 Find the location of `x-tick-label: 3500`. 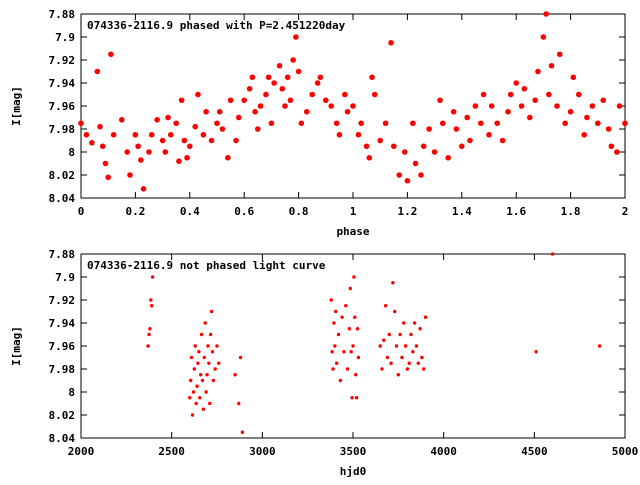

x-tick-label: 3500 is located at coordinates (353, 451).